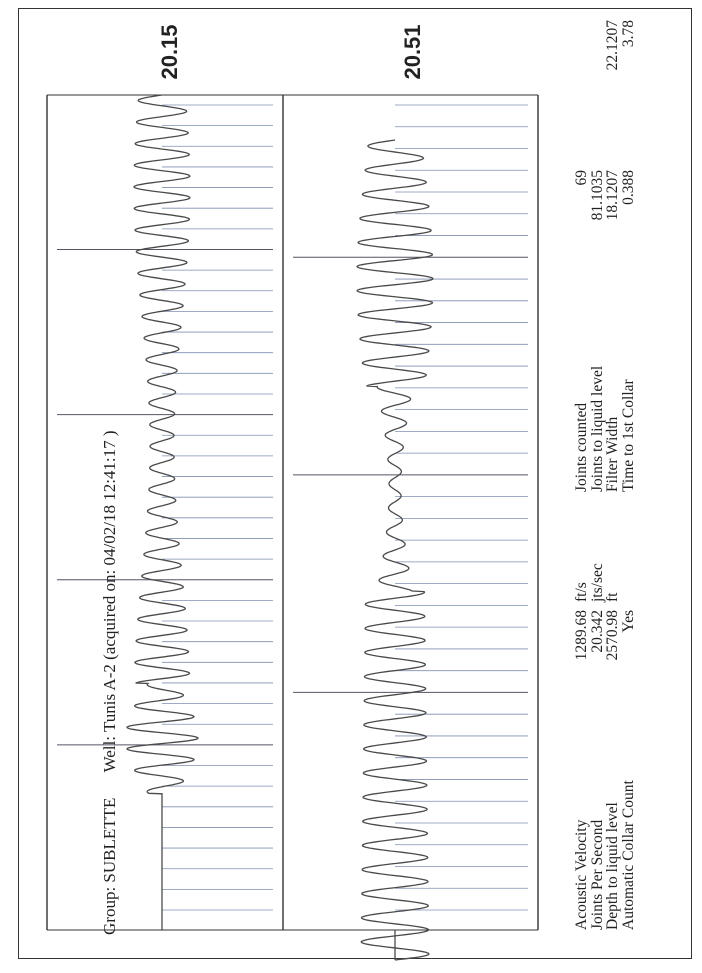 The height and width of the screenshot is (973, 702). Describe the element at coordinates (581, 635) in the screenshot. I see `stat-value: 1289.68` at that location.